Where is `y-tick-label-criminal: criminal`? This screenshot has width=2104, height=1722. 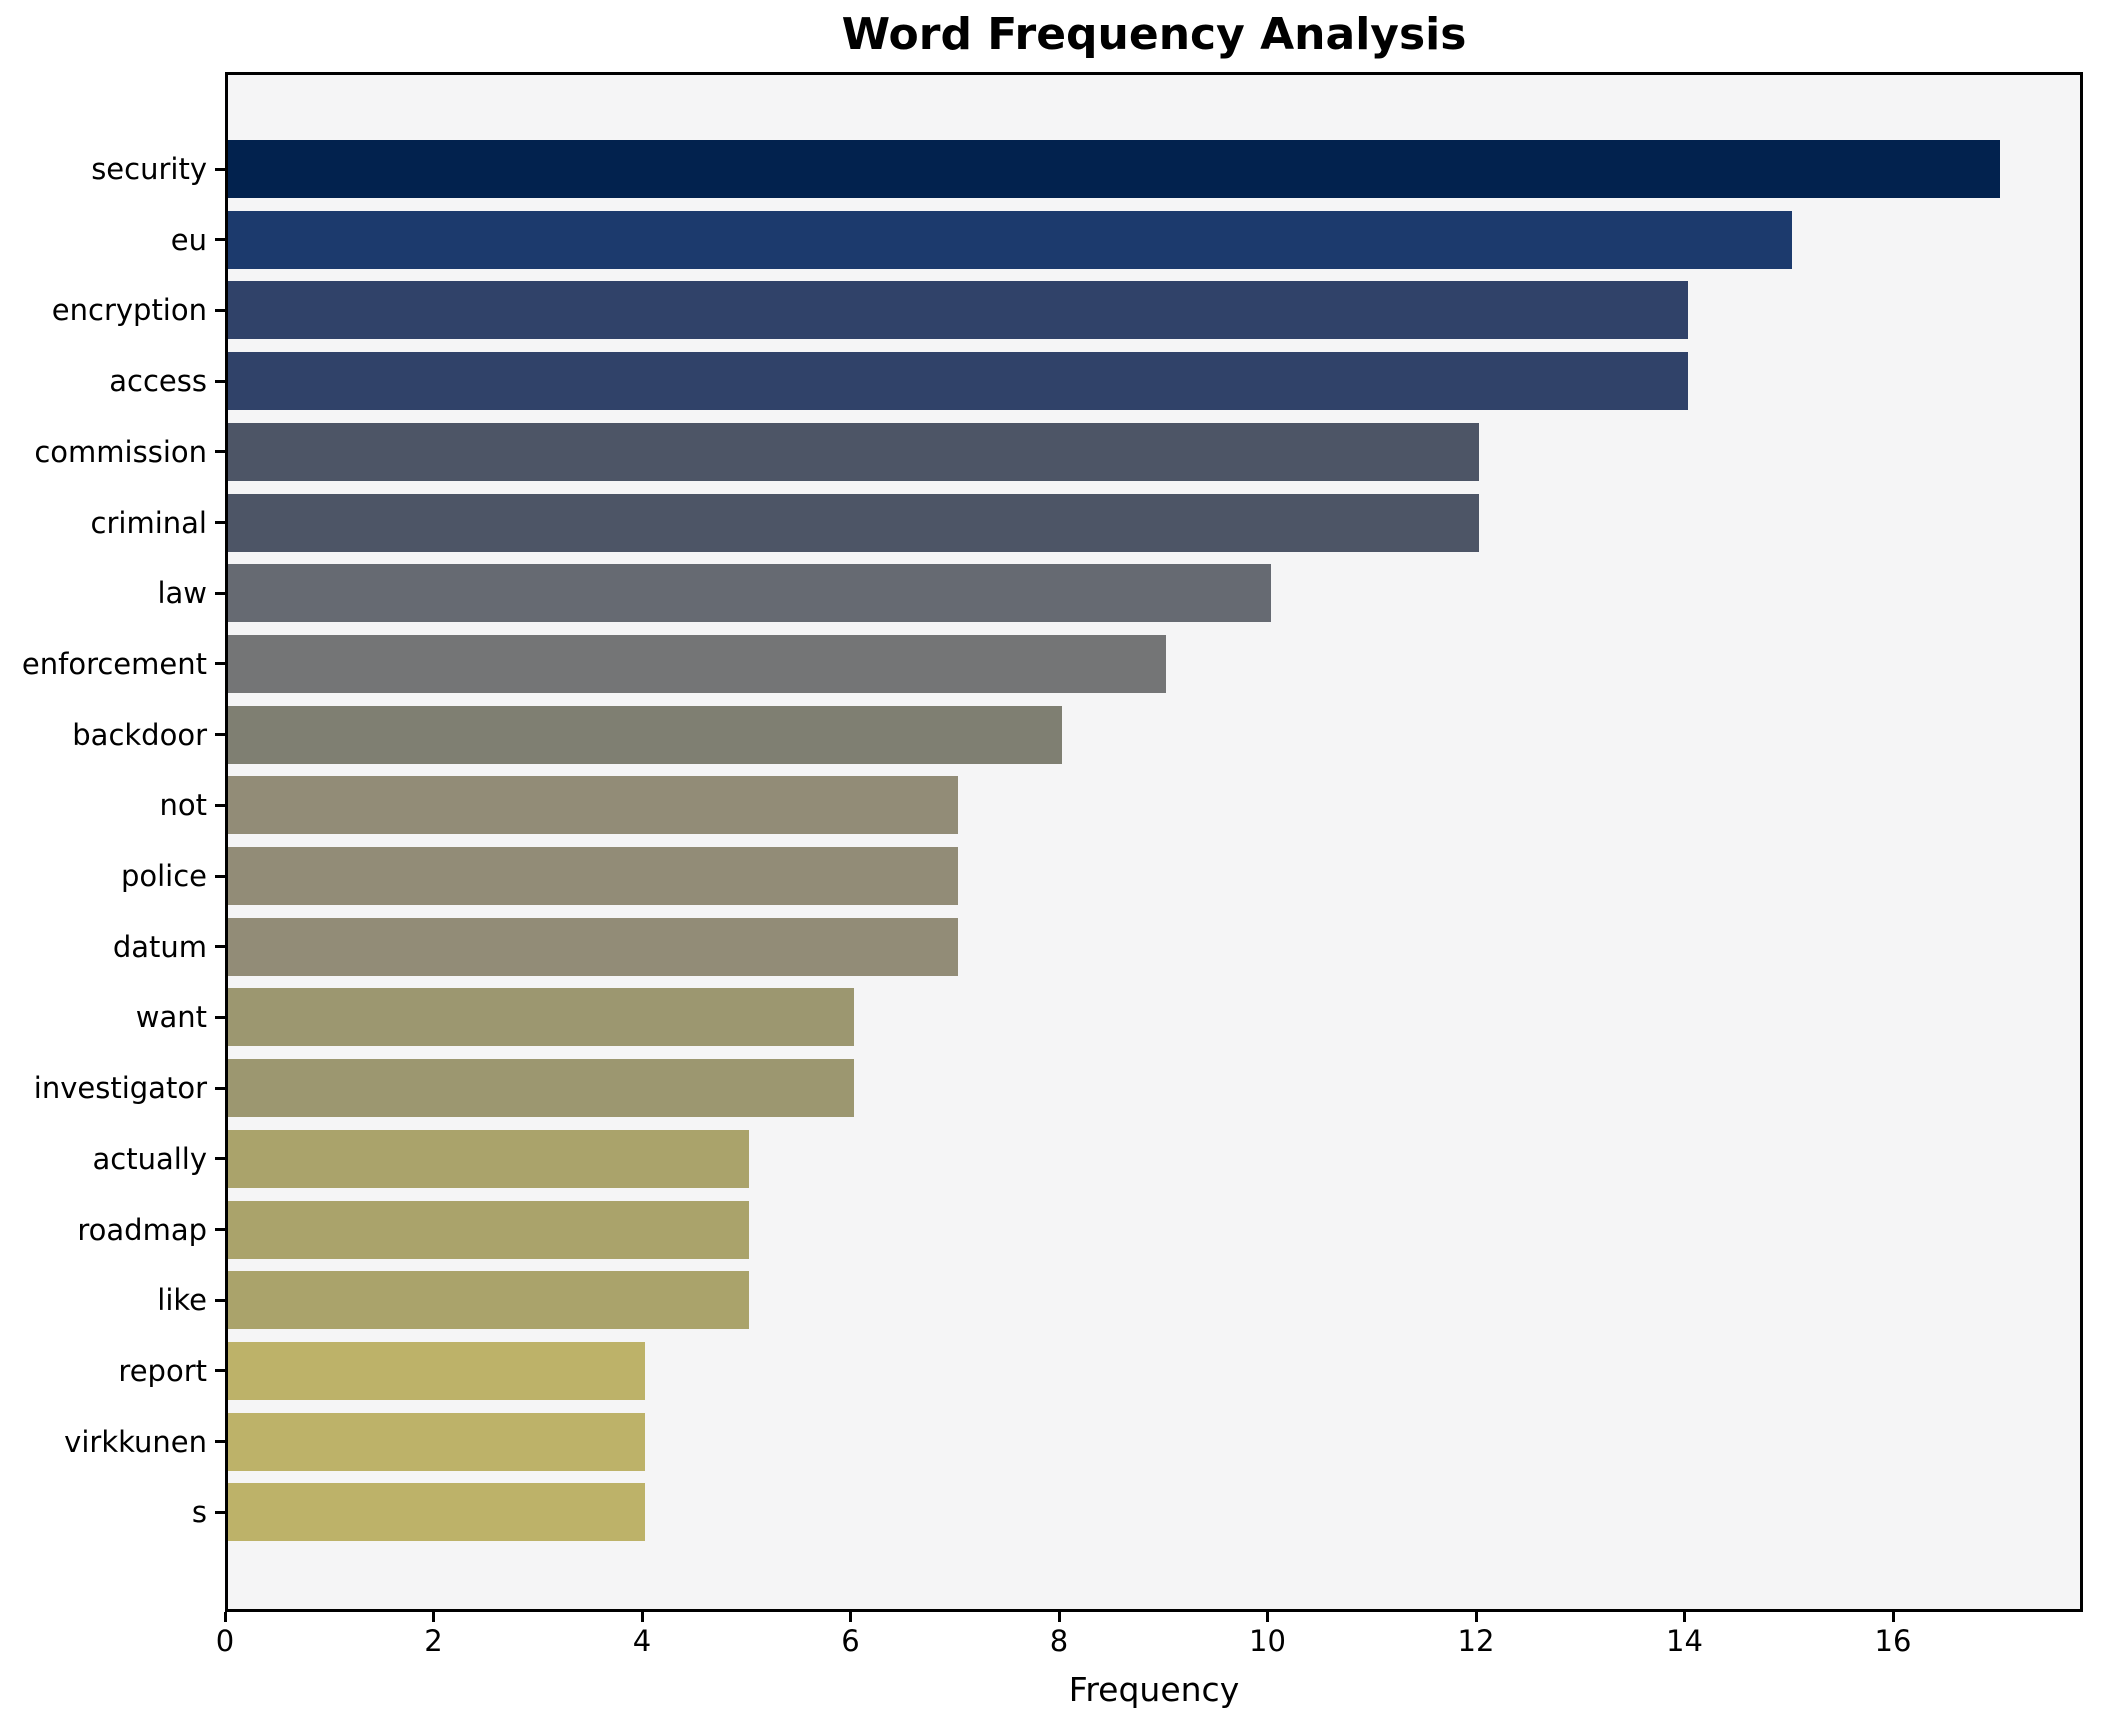 y-tick-label-criminal: criminal is located at coordinates (148, 522).